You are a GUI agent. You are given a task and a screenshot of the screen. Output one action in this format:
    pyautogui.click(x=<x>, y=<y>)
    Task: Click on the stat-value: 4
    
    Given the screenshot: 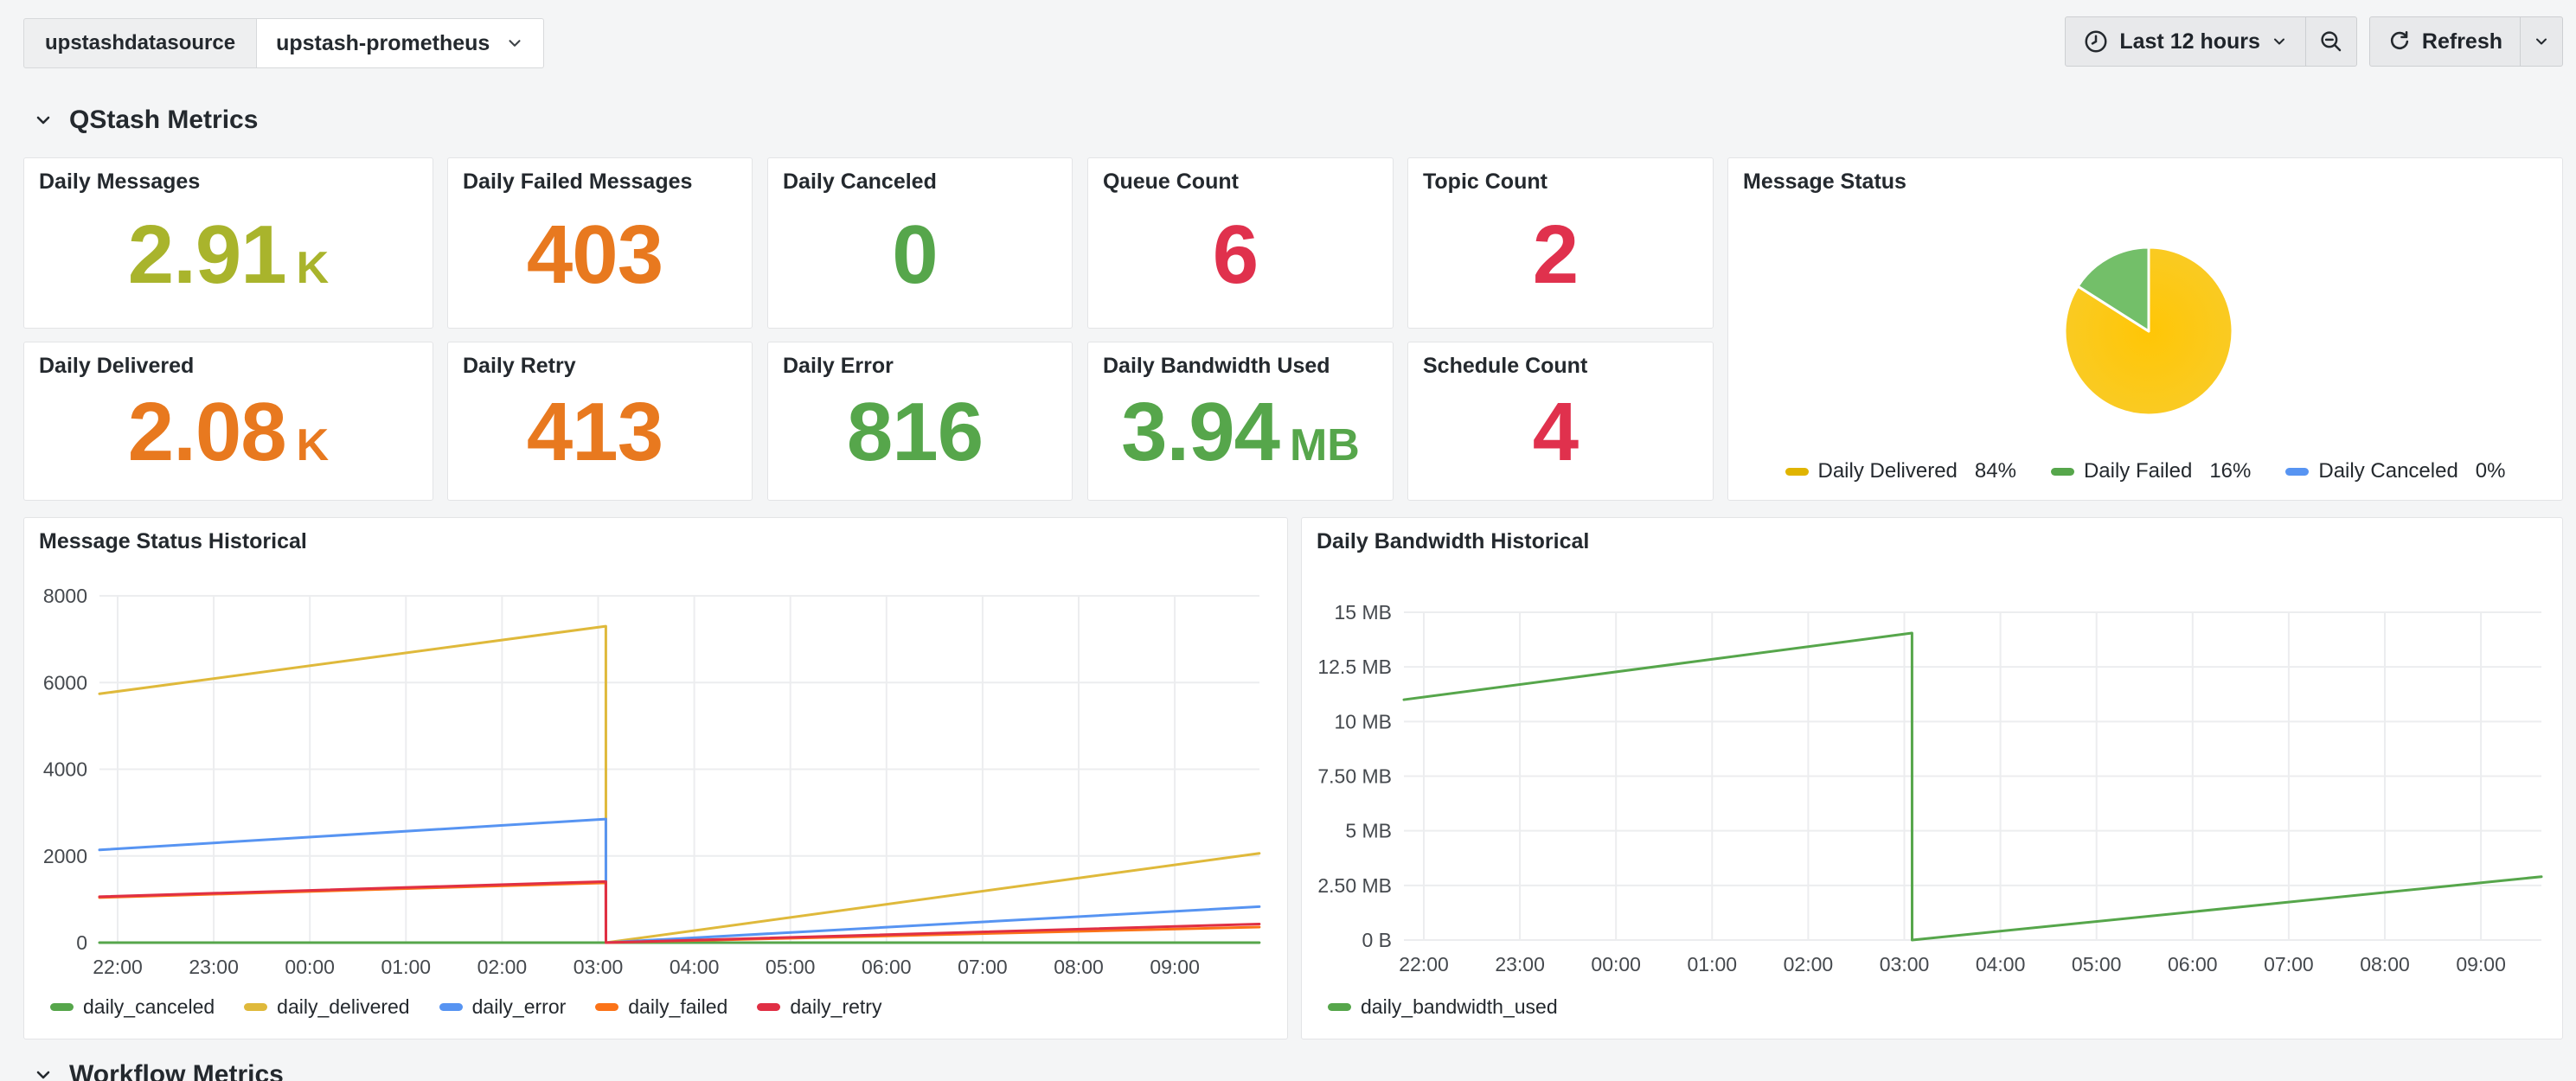 What is the action you would take?
    pyautogui.click(x=1555, y=432)
    